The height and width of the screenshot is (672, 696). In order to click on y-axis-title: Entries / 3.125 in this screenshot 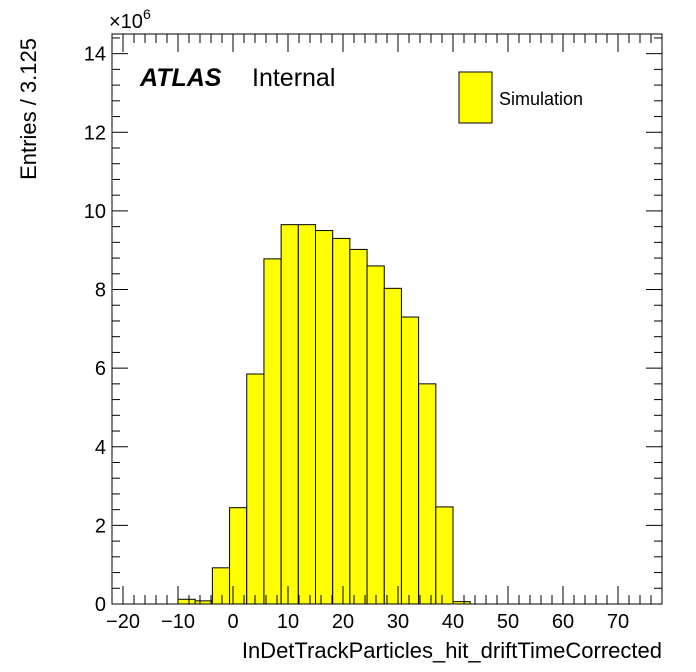, I will do `click(28, 109)`.